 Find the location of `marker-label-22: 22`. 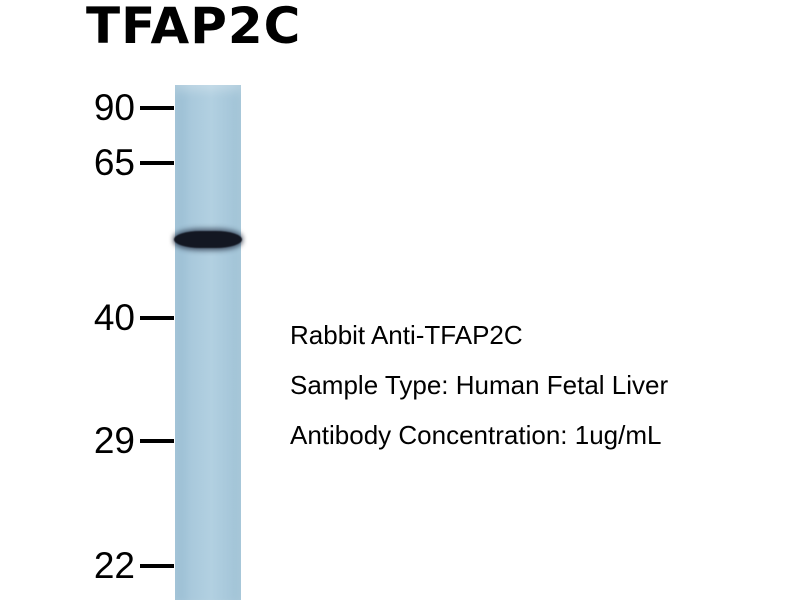

marker-label-22: 22 is located at coordinates (114, 565).